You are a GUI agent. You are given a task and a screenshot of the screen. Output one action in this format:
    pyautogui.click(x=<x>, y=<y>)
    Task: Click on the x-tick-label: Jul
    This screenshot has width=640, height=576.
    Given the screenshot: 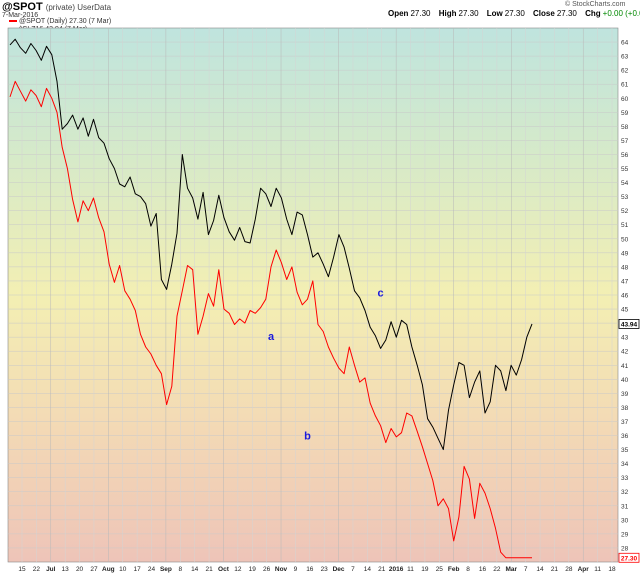 What is the action you would take?
    pyautogui.click(x=51, y=569)
    